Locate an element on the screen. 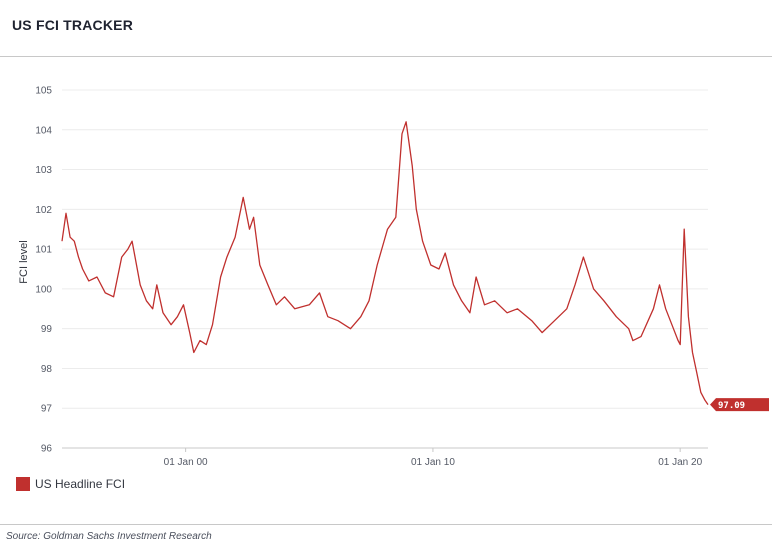  legend: US Headline FCI is located at coordinates (70, 484).